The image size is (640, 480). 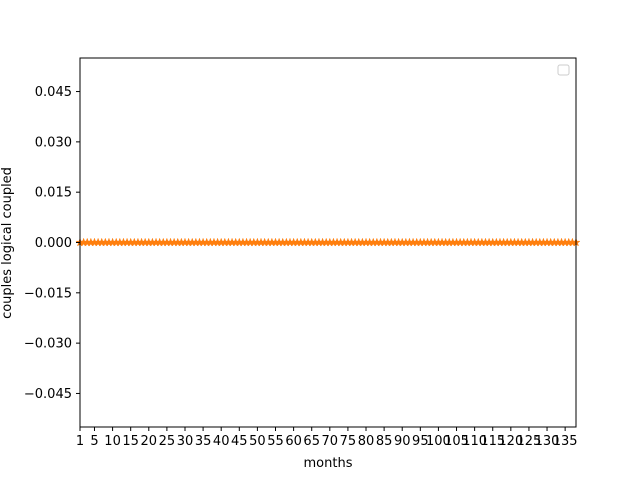 What do you see at coordinates (563, 70) in the screenshot?
I see `legend-box` at bounding box center [563, 70].